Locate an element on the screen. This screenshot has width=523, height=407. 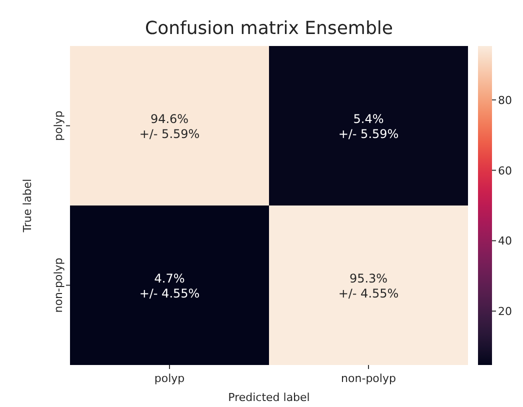
data-label: 5.4% +/- 5.59% is located at coordinates (368, 126).